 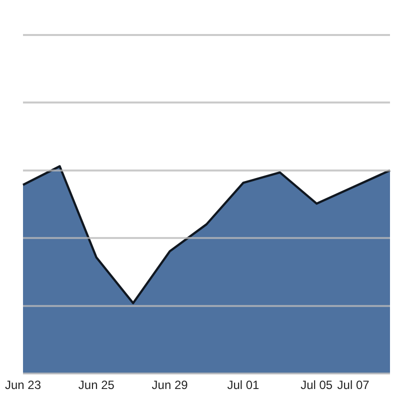 What do you see at coordinates (170, 385) in the screenshot?
I see `x-tick-label: Jun 29` at bounding box center [170, 385].